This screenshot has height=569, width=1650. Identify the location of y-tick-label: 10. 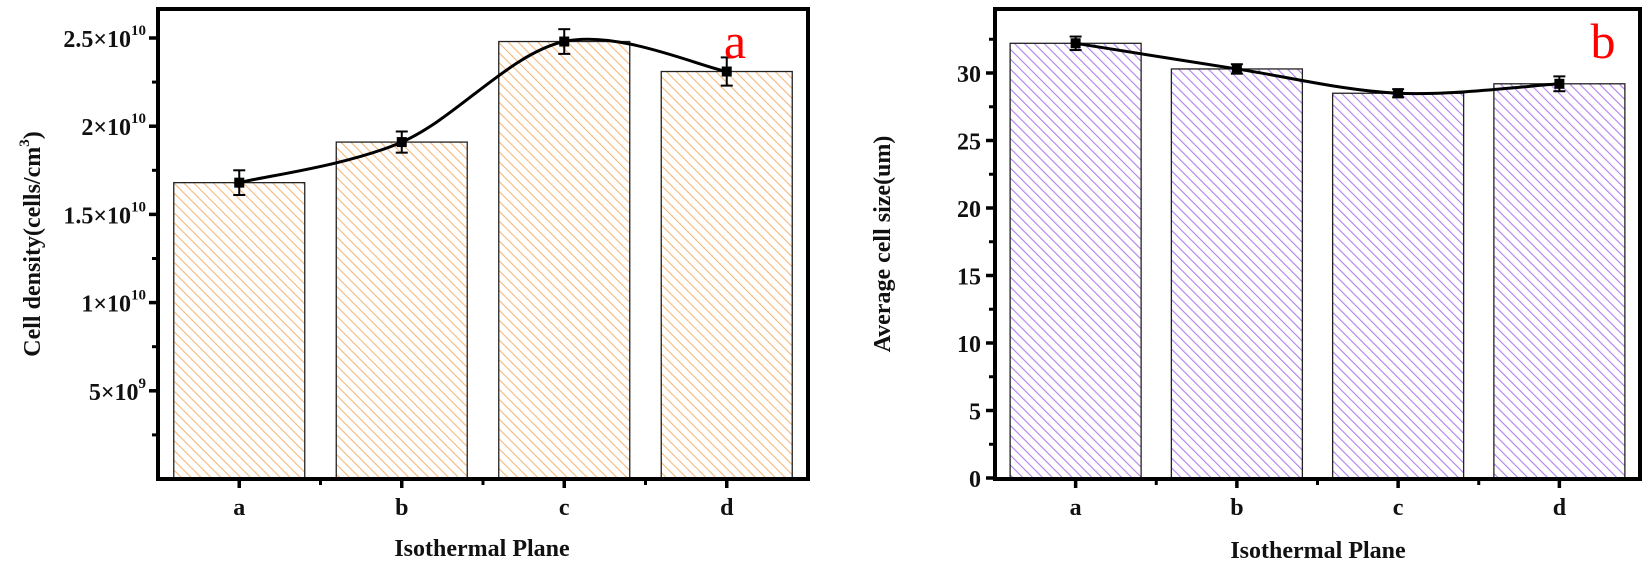
(969, 345).